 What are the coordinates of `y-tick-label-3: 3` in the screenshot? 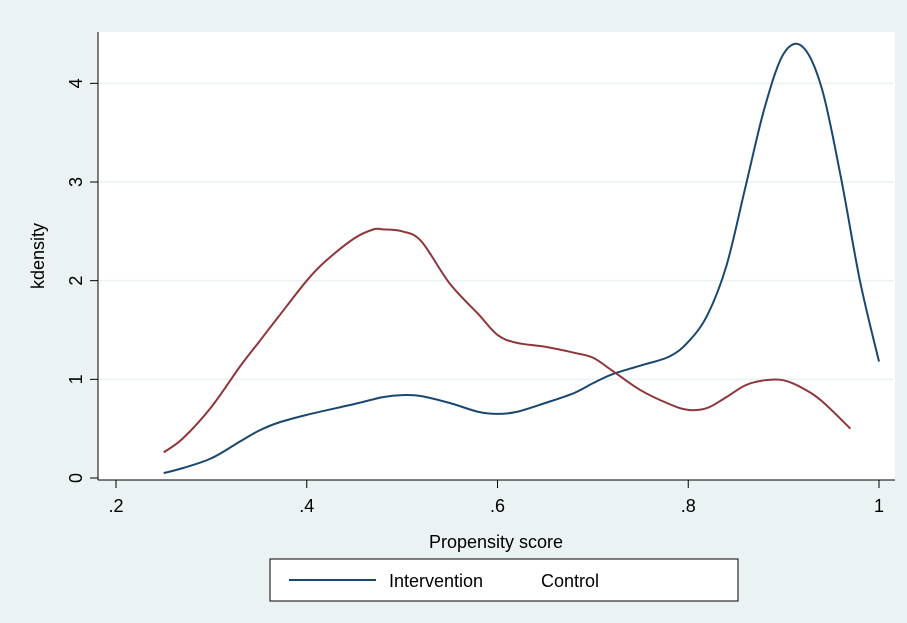 It's located at (76, 182).